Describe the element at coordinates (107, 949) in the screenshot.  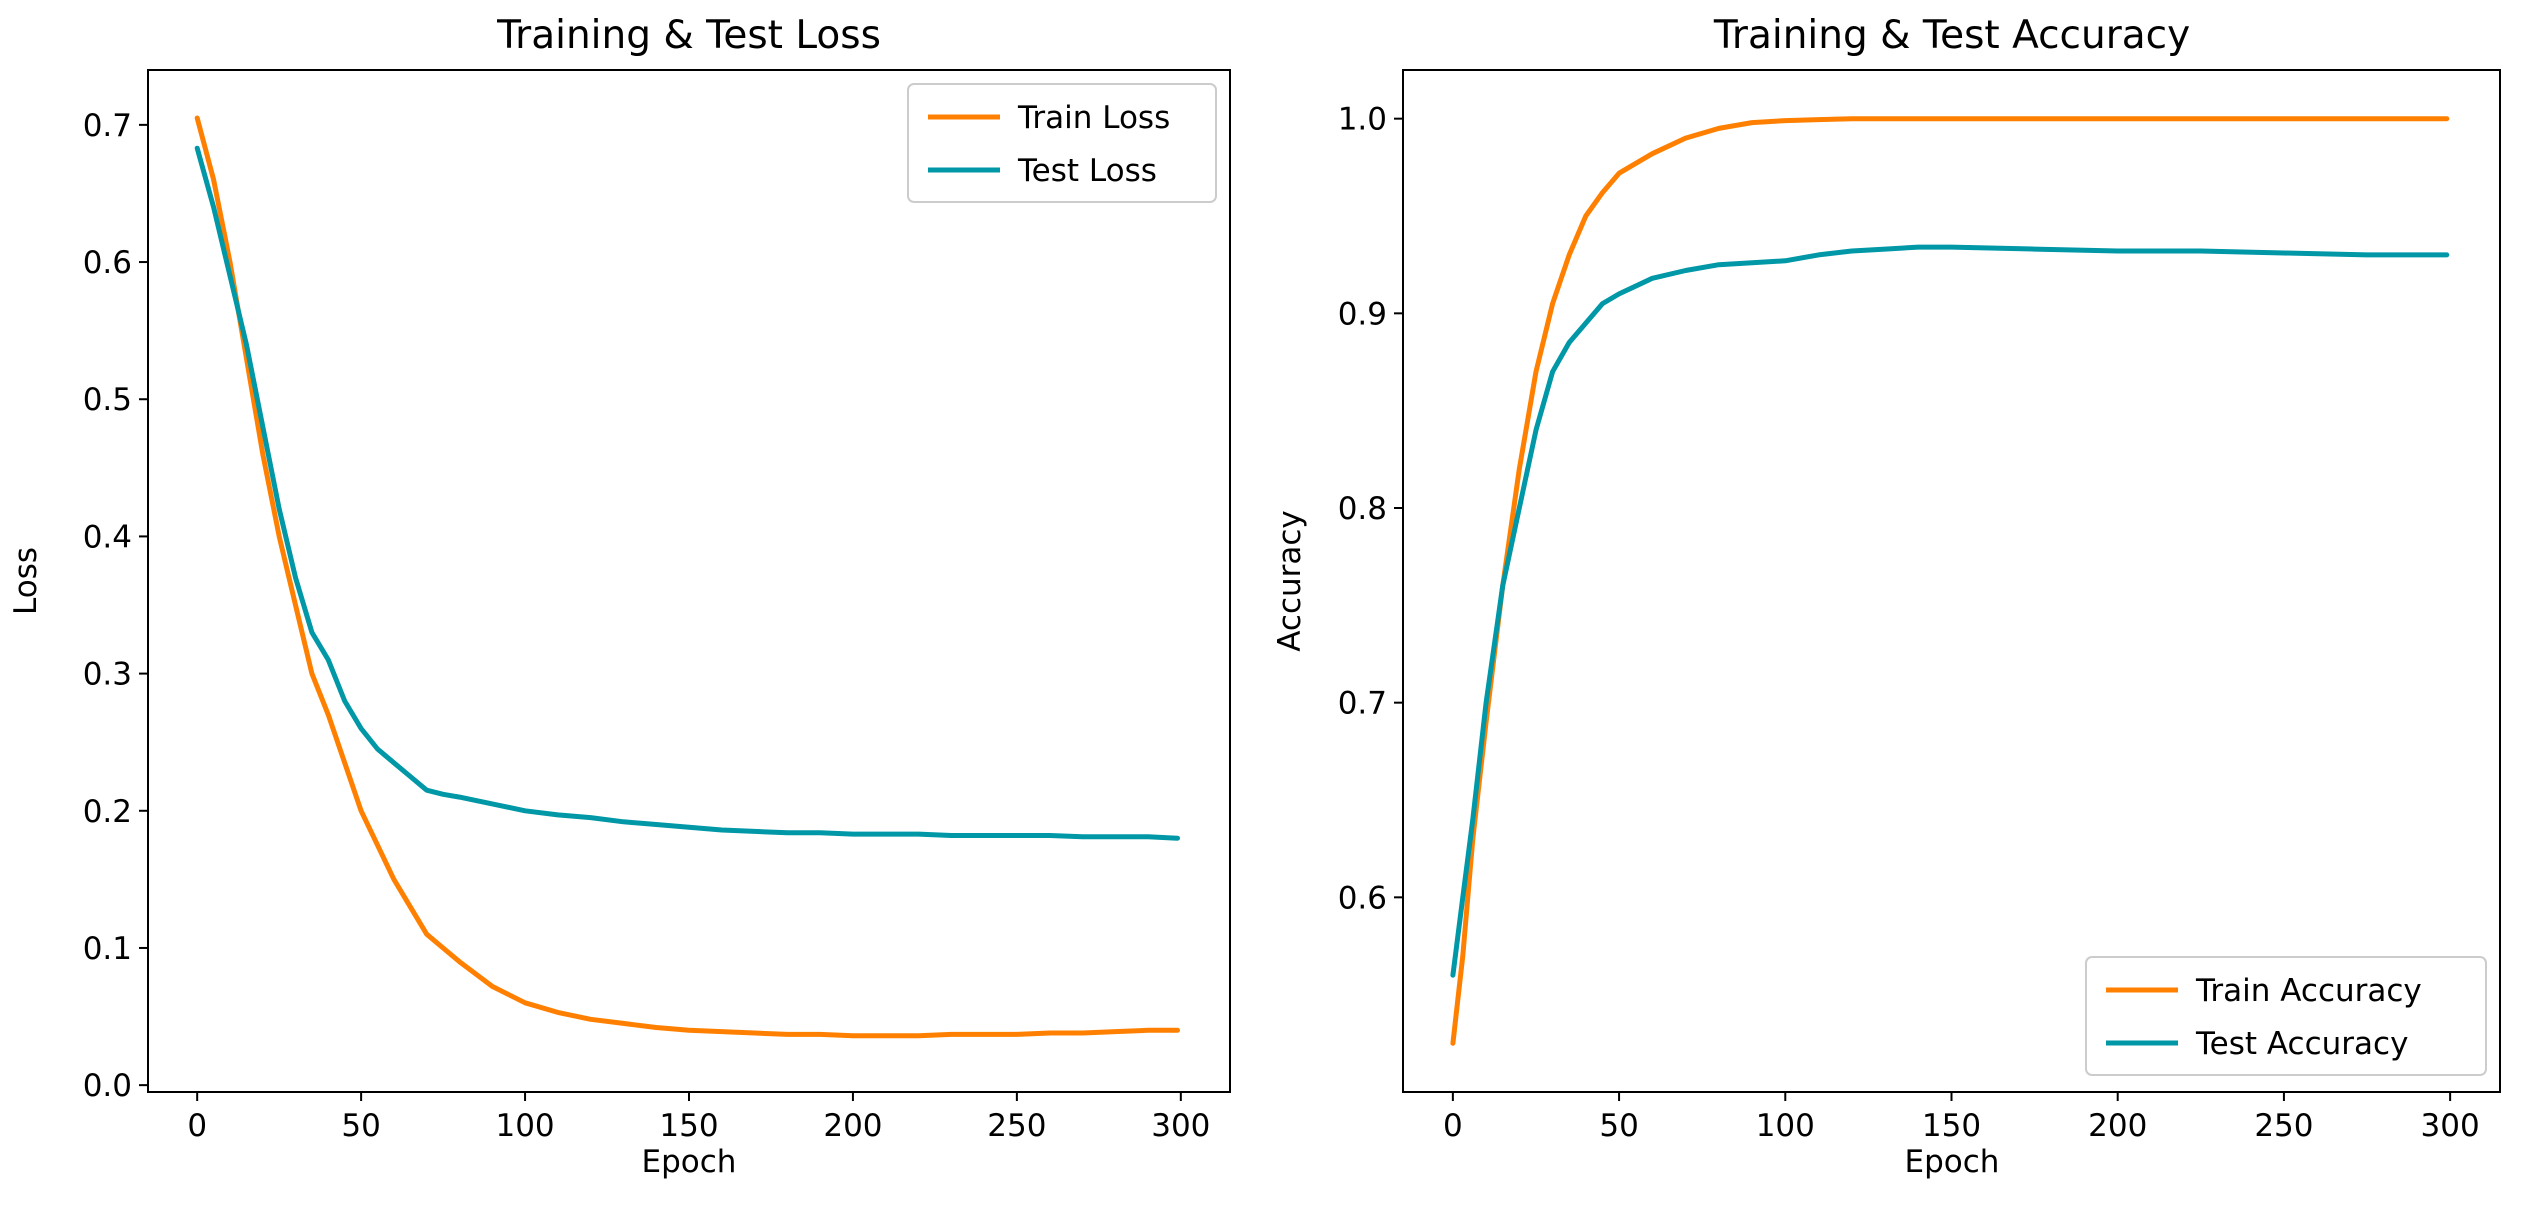
I see `loss-y-tick-label: 0.1` at that location.